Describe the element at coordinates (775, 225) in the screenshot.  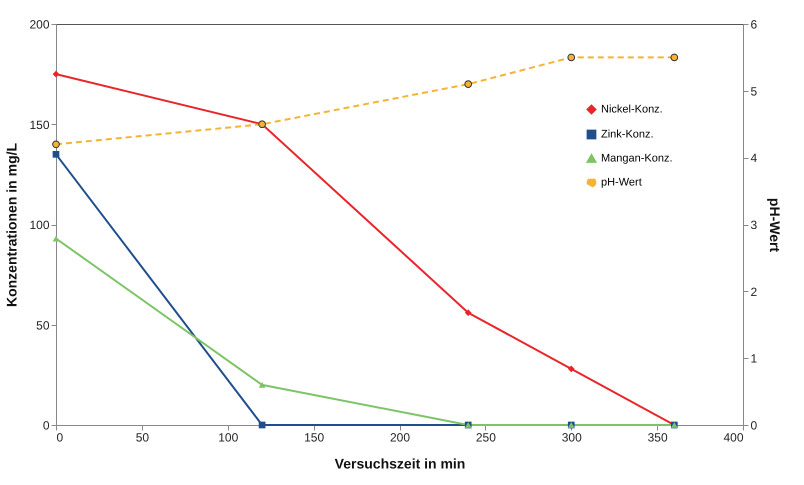
I see `y2-axis-title: pH-Wert` at that location.